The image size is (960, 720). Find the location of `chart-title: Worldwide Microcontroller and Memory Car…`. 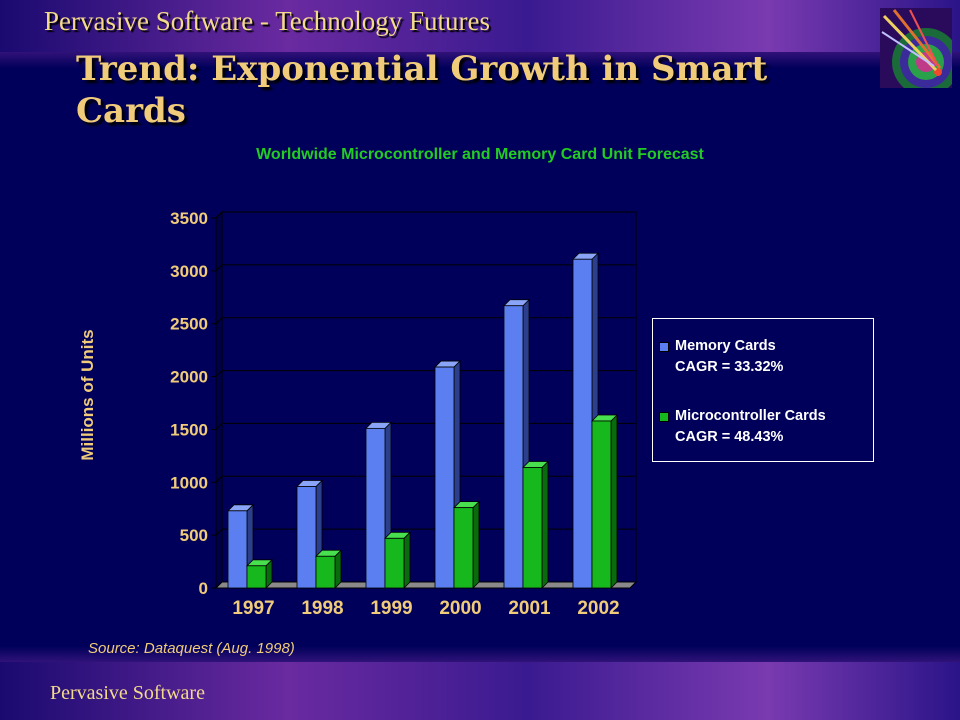

chart-title: Worldwide Microcontroller and Memory Car… is located at coordinates (480, 154).